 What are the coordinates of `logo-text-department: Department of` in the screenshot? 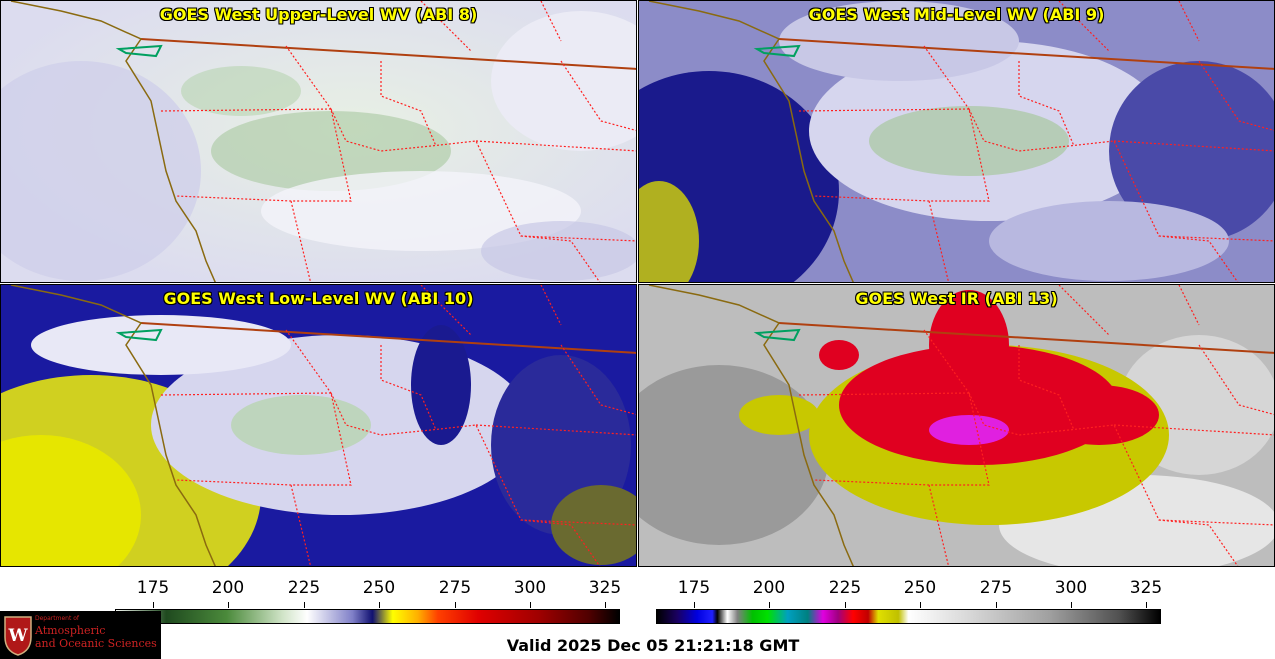 It's located at (57, 618).